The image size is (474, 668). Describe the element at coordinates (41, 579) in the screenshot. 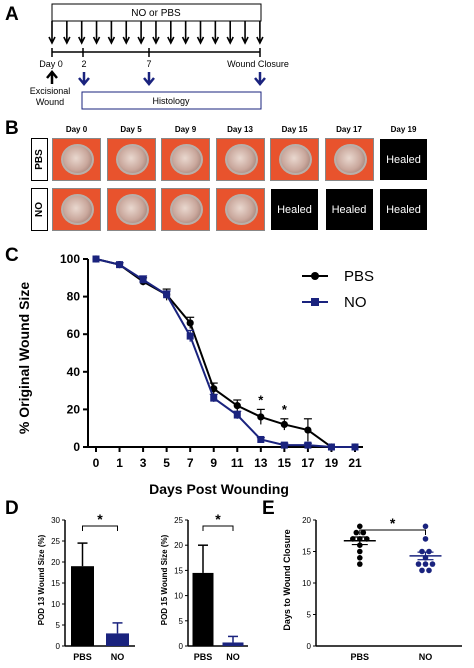

I see `y-axis-label: POD 13 Wound Size (%)` at that location.